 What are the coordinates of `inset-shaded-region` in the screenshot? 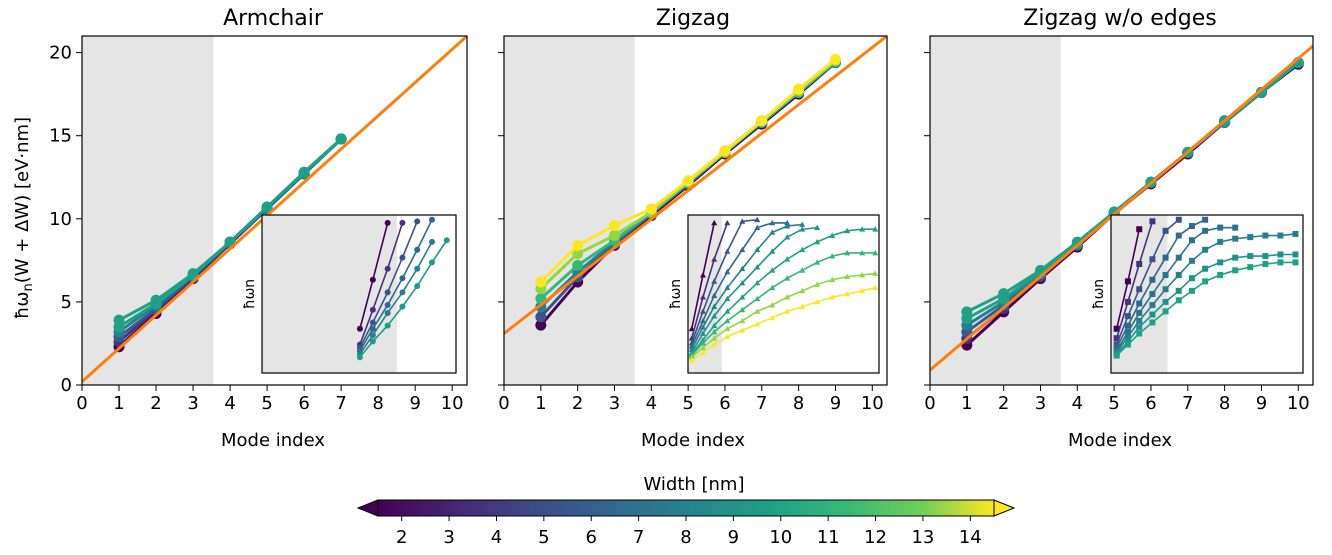 It's located at (329, 294).